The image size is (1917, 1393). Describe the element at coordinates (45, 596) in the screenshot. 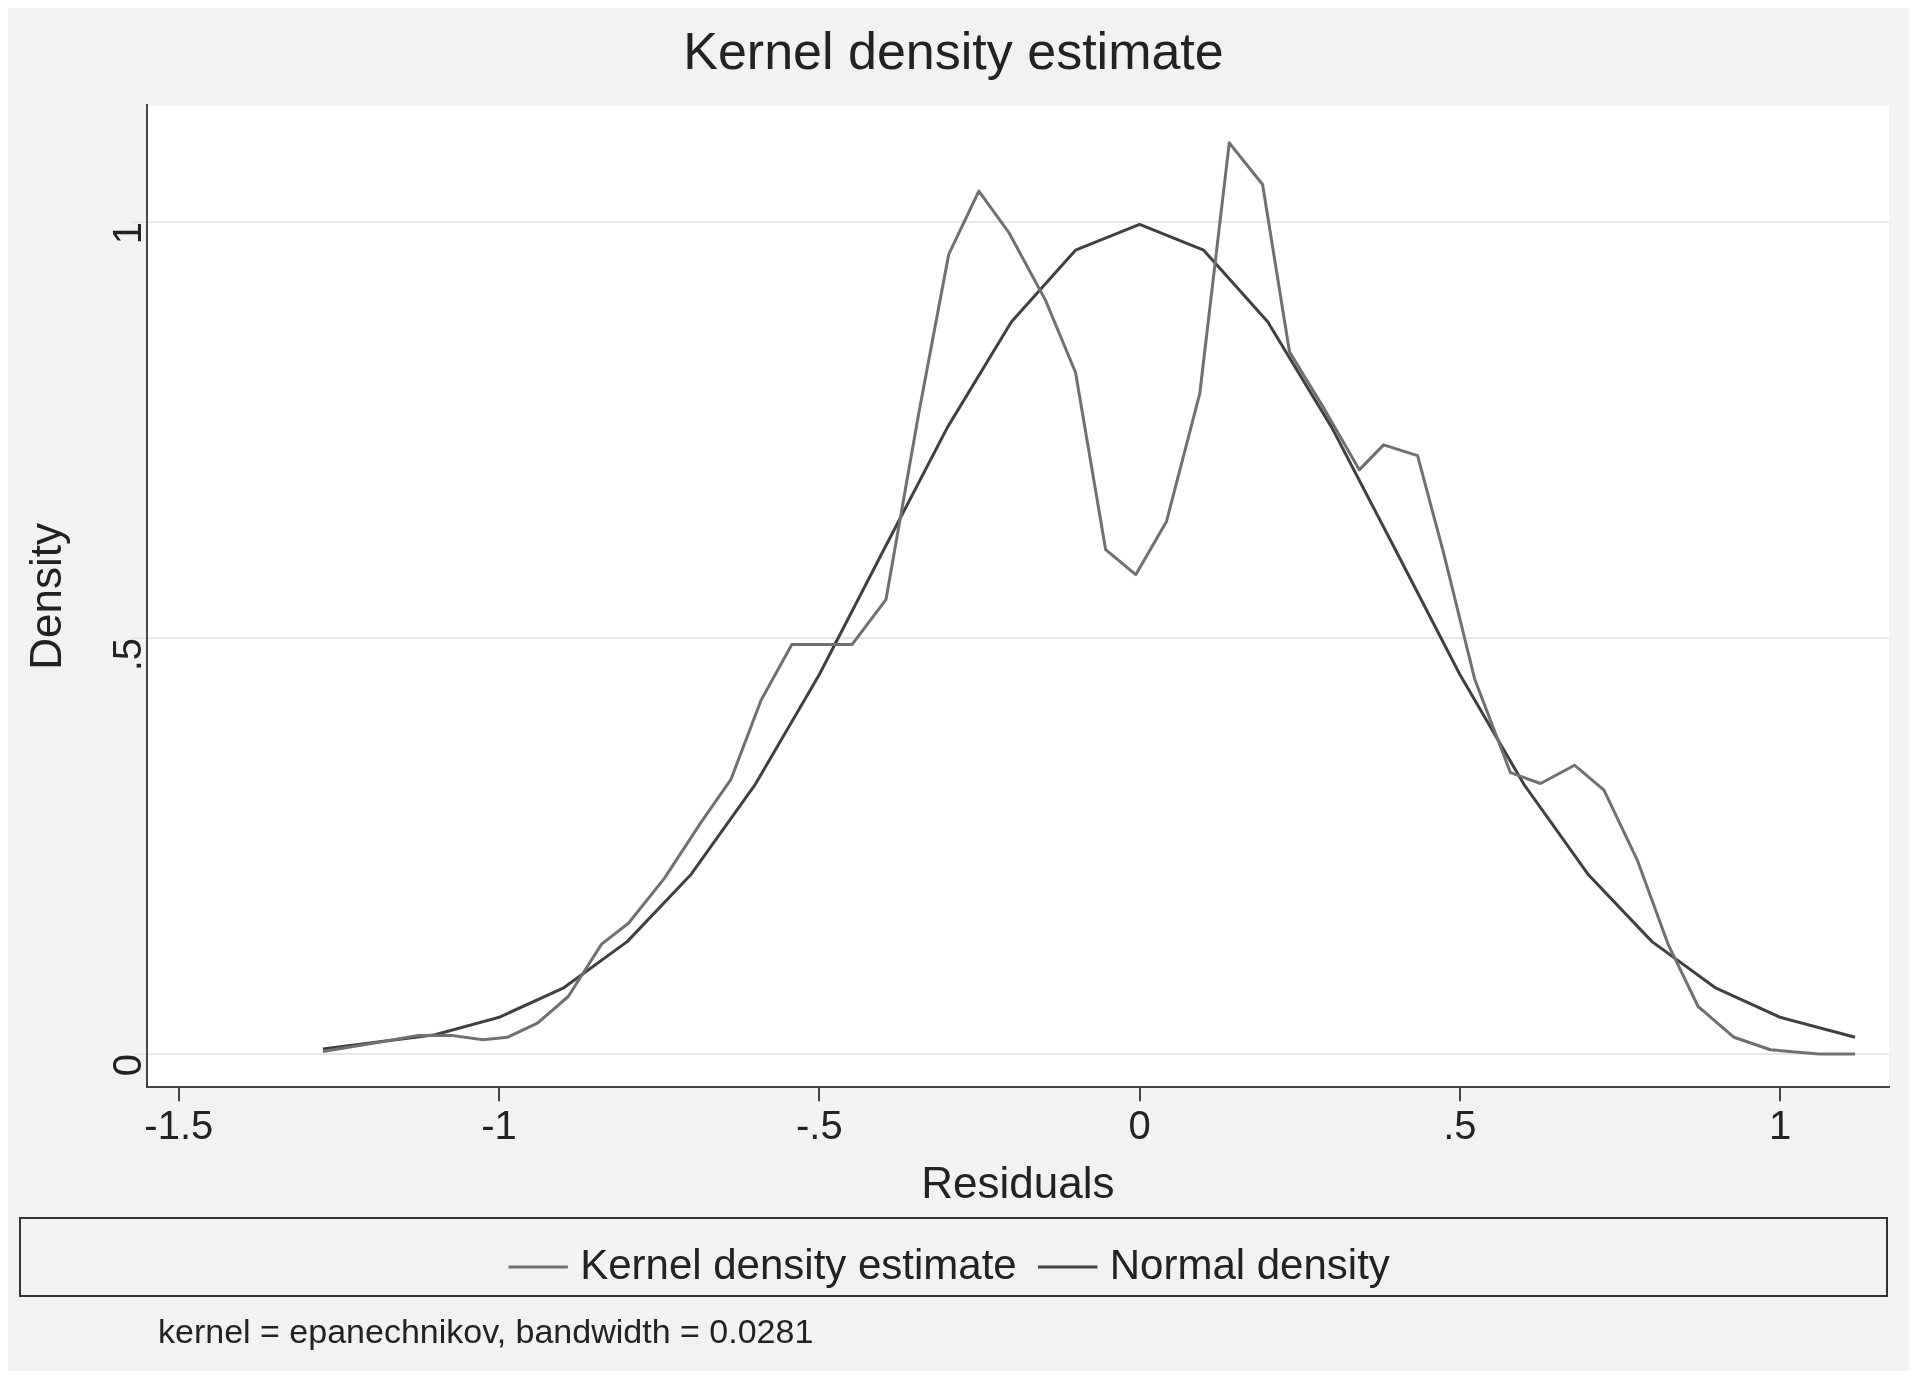

I see `y-axis-title: Density` at that location.